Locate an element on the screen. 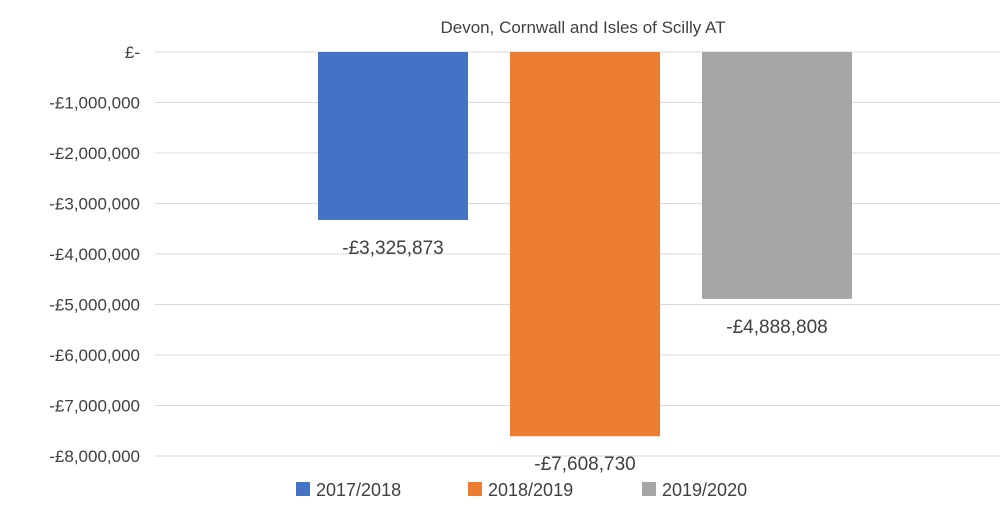 Image resolution: width=1006 pixels, height=517 pixels. bar-2018-2019 is located at coordinates (585, 244).